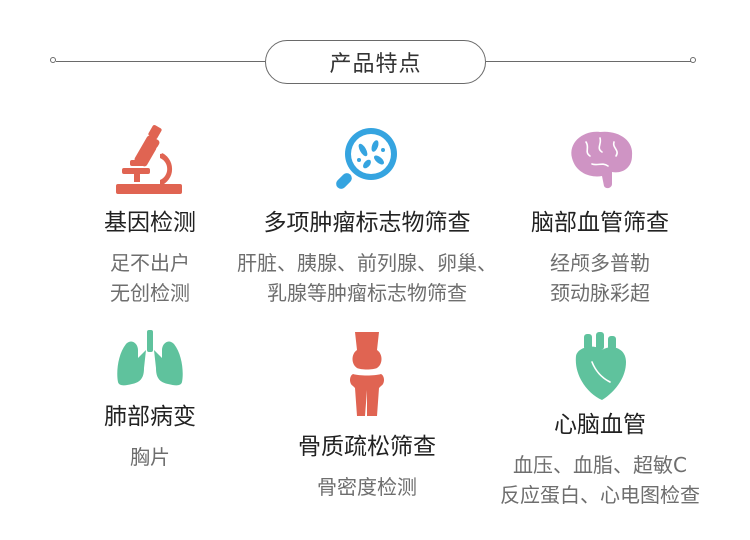  I want to click on section-title-text: 产品特点, so click(375, 64).